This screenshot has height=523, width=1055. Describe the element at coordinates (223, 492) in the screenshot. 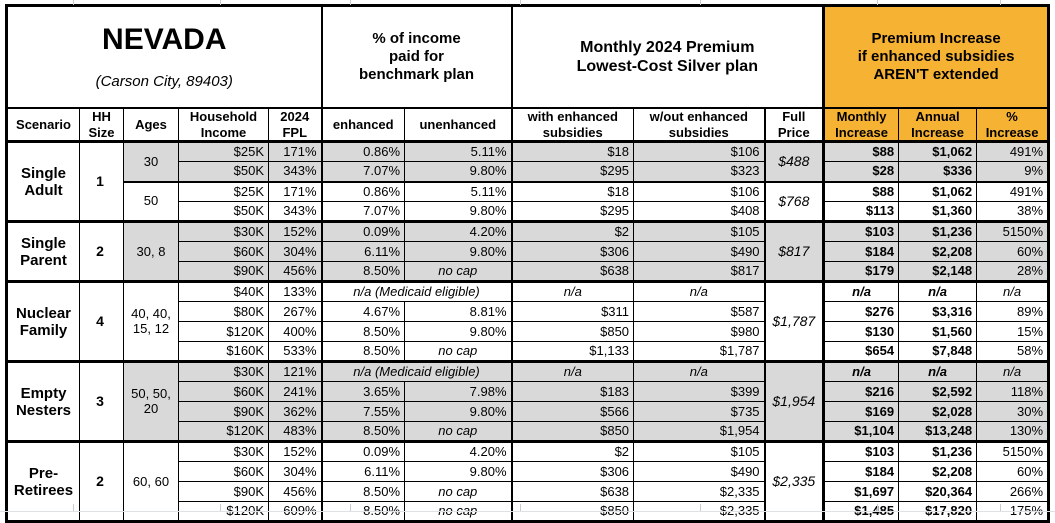

I see `data-cell: $90K` at that location.